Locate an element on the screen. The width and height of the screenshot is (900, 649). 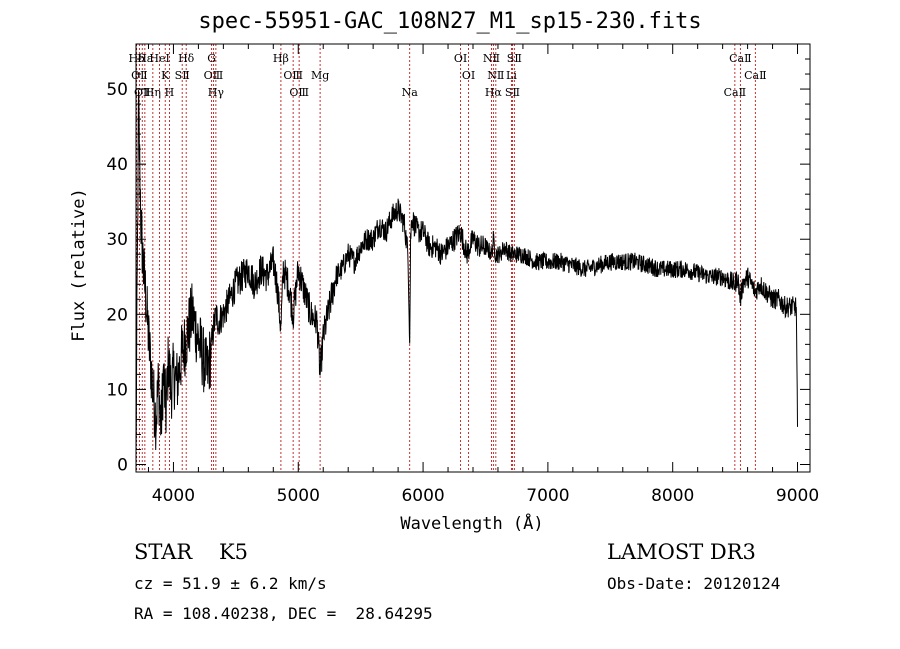
subclass-label: K5 is located at coordinates (233, 552).